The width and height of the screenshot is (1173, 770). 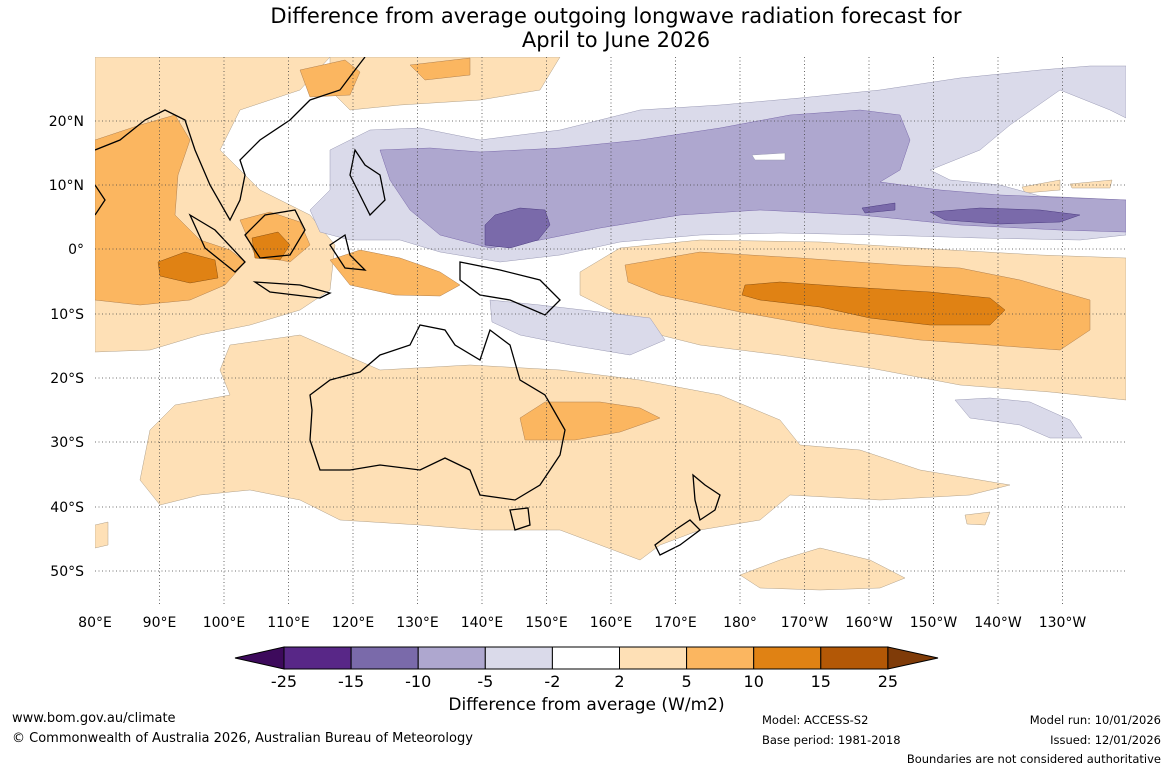 What do you see at coordinates (367, 182) in the screenshot?
I see `philippines-coast` at bounding box center [367, 182].